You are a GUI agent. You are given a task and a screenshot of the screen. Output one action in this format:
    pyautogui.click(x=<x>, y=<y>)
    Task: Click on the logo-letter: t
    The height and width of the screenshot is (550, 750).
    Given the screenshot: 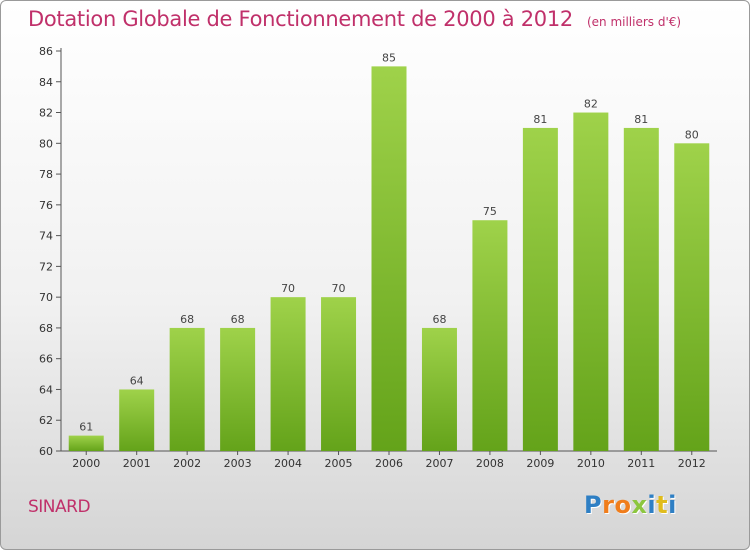 What is the action you would take?
    pyautogui.click(x=662, y=505)
    